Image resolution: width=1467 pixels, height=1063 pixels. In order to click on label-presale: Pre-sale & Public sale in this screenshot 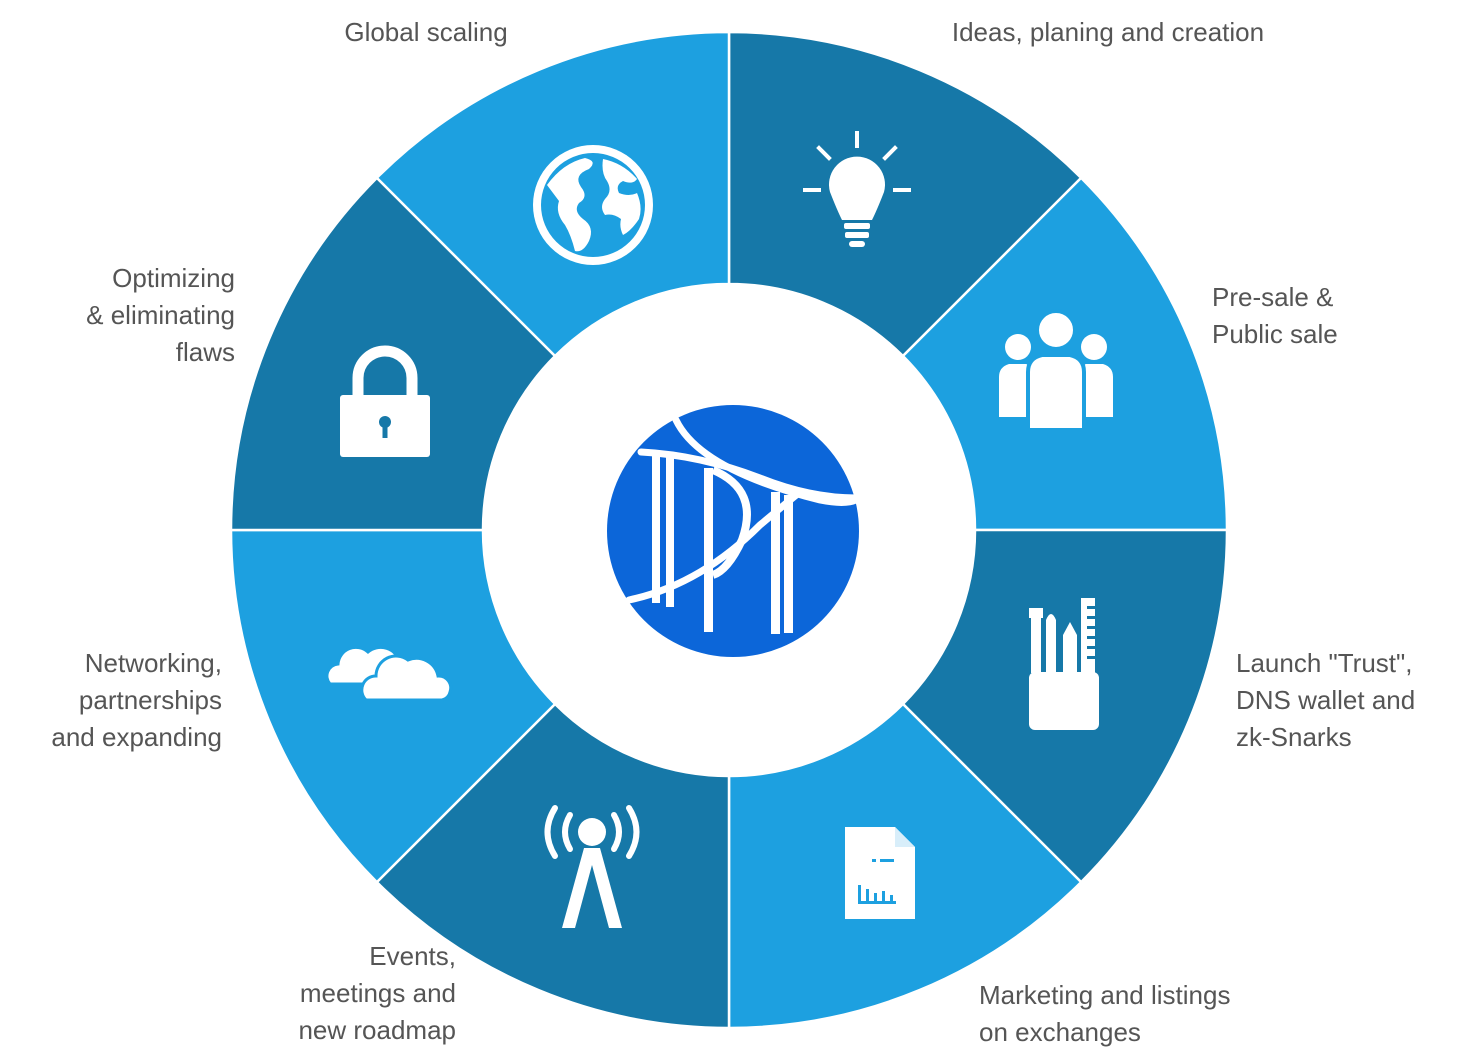, I will do `click(1275, 315)`.